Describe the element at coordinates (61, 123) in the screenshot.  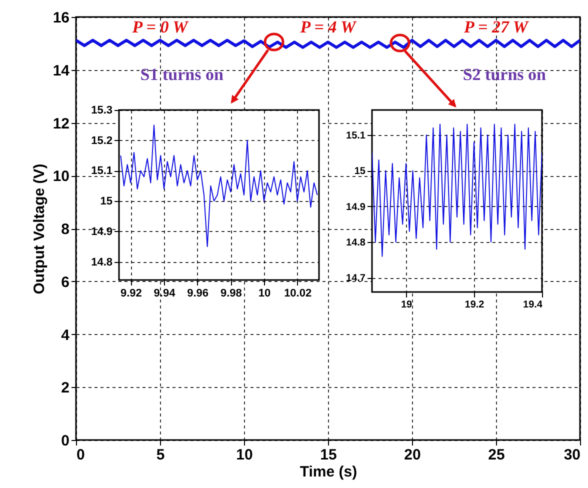
I see `y-tick-label: 12` at that location.